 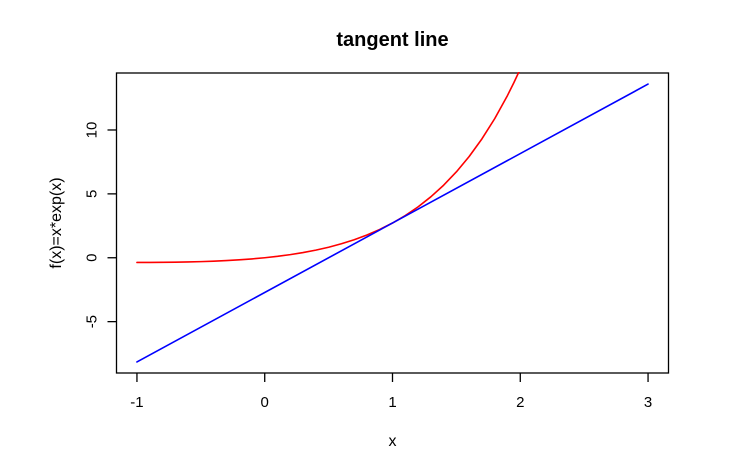 What do you see at coordinates (92, 258) in the screenshot?
I see `y-tick-label: 0` at bounding box center [92, 258].